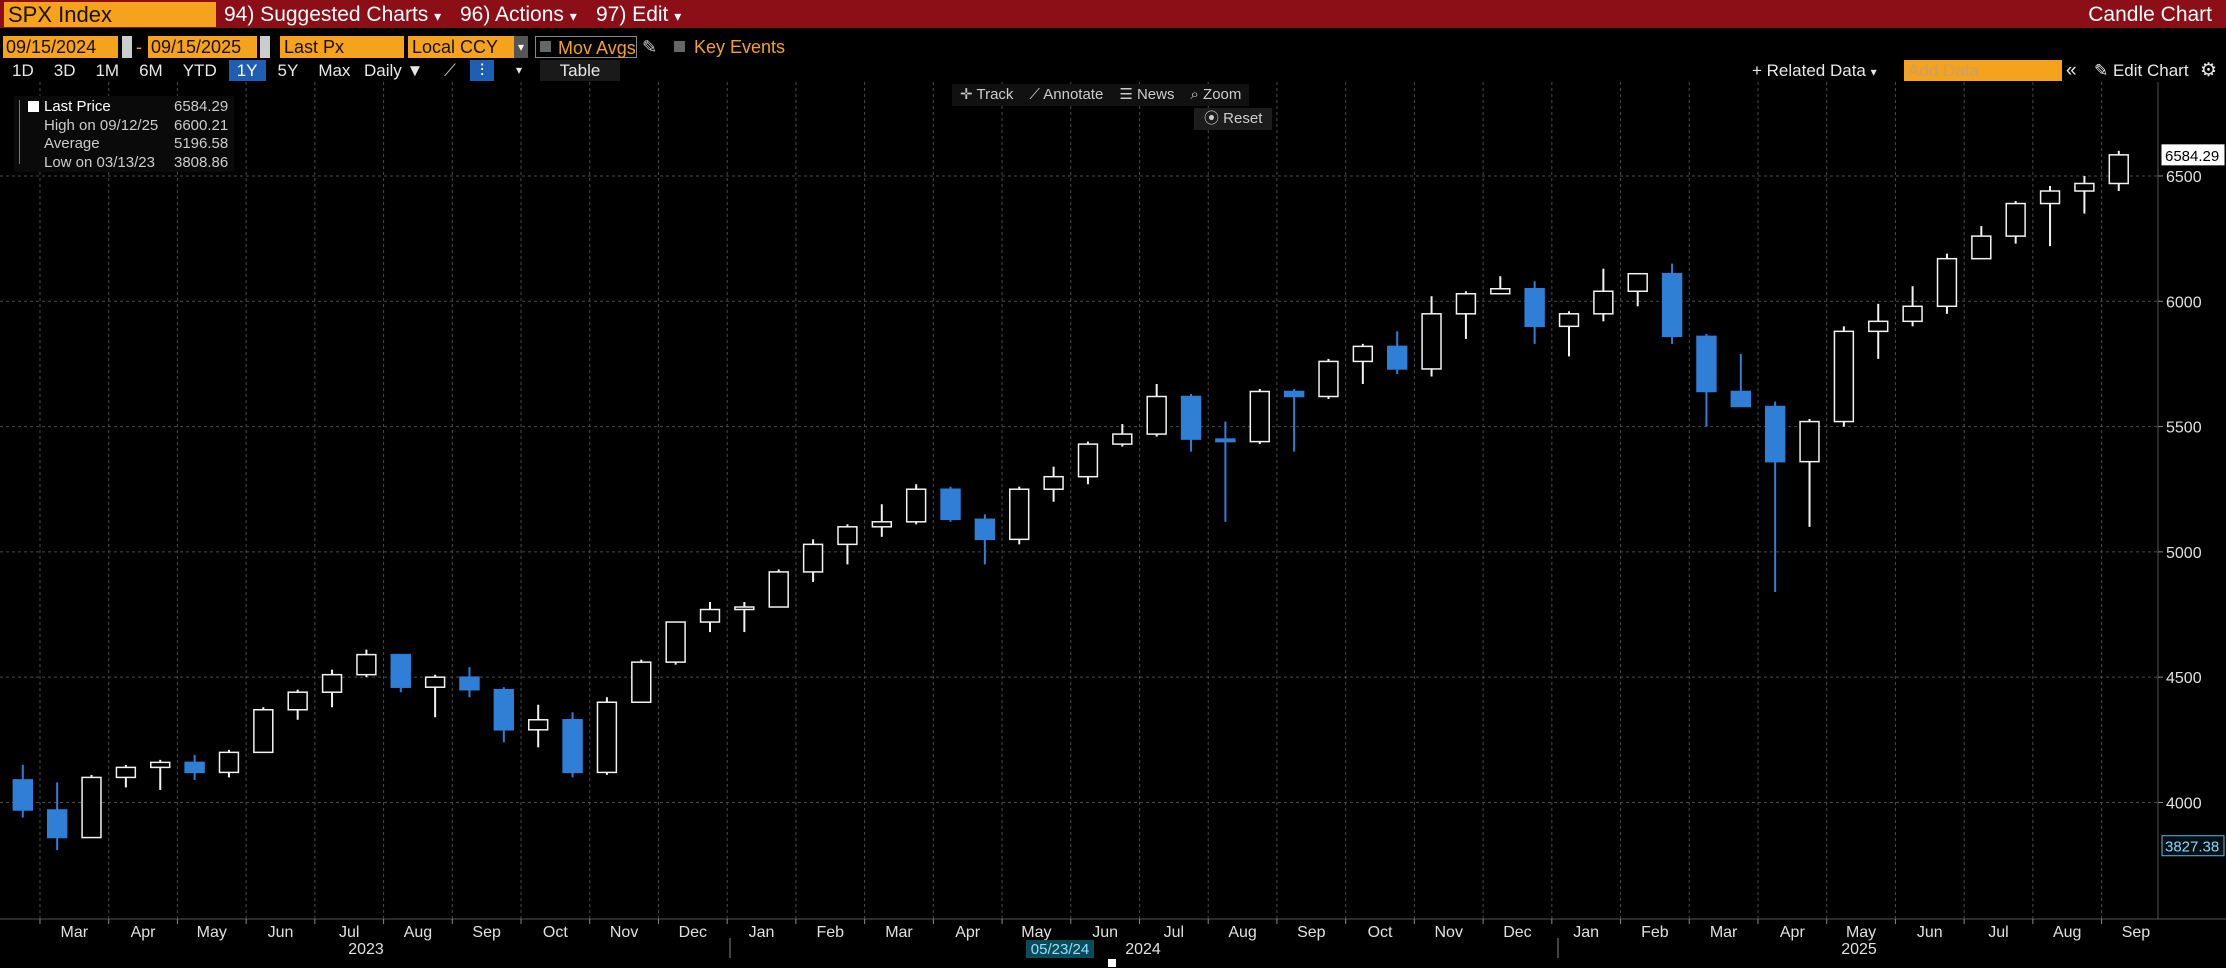 This screenshot has height=968, width=2226. What do you see at coordinates (60, 47) in the screenshot?
I see `start-date: 09/15/2024` at bounding box center [60, 47].